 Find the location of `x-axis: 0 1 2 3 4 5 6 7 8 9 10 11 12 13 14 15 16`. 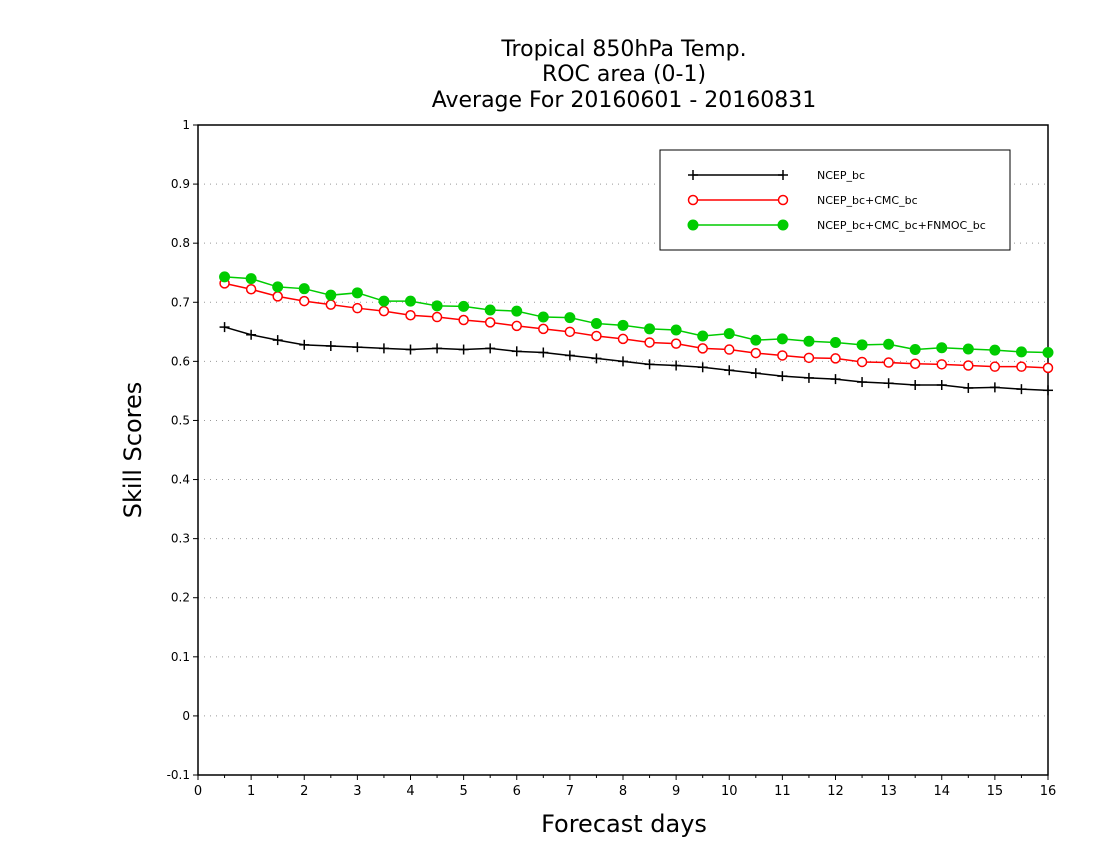

x-axis: 0 1 2 3 4 5 6 7 8 9 10 11 12 13 14 15 16 is located at coordinates (625, 787).